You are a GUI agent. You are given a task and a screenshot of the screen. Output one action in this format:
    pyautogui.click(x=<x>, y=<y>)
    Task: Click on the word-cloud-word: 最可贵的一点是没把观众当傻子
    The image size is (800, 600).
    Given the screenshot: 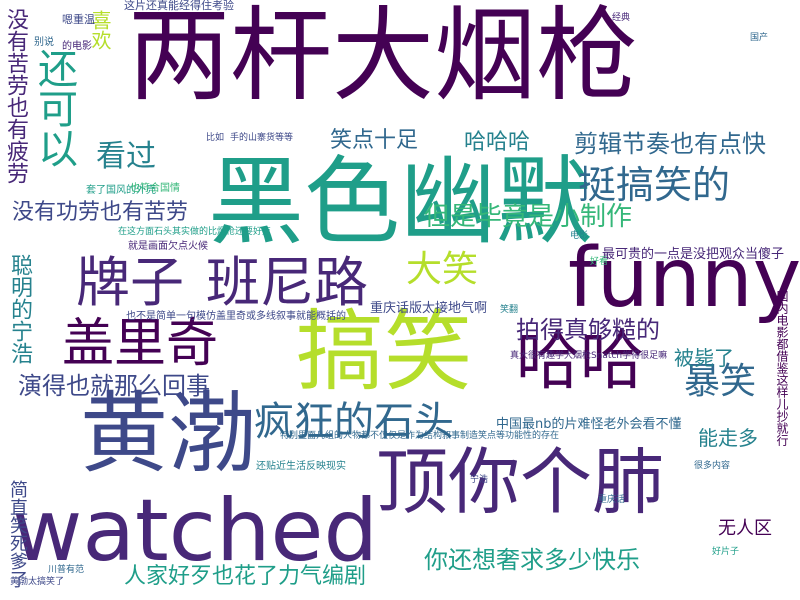 What is the action you would take?
    pyautogui.click(x=693, y=254)
    